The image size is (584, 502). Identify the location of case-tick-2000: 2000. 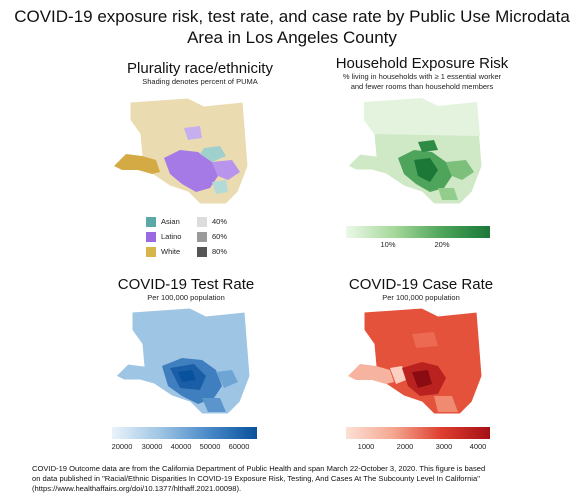
(405, 446).